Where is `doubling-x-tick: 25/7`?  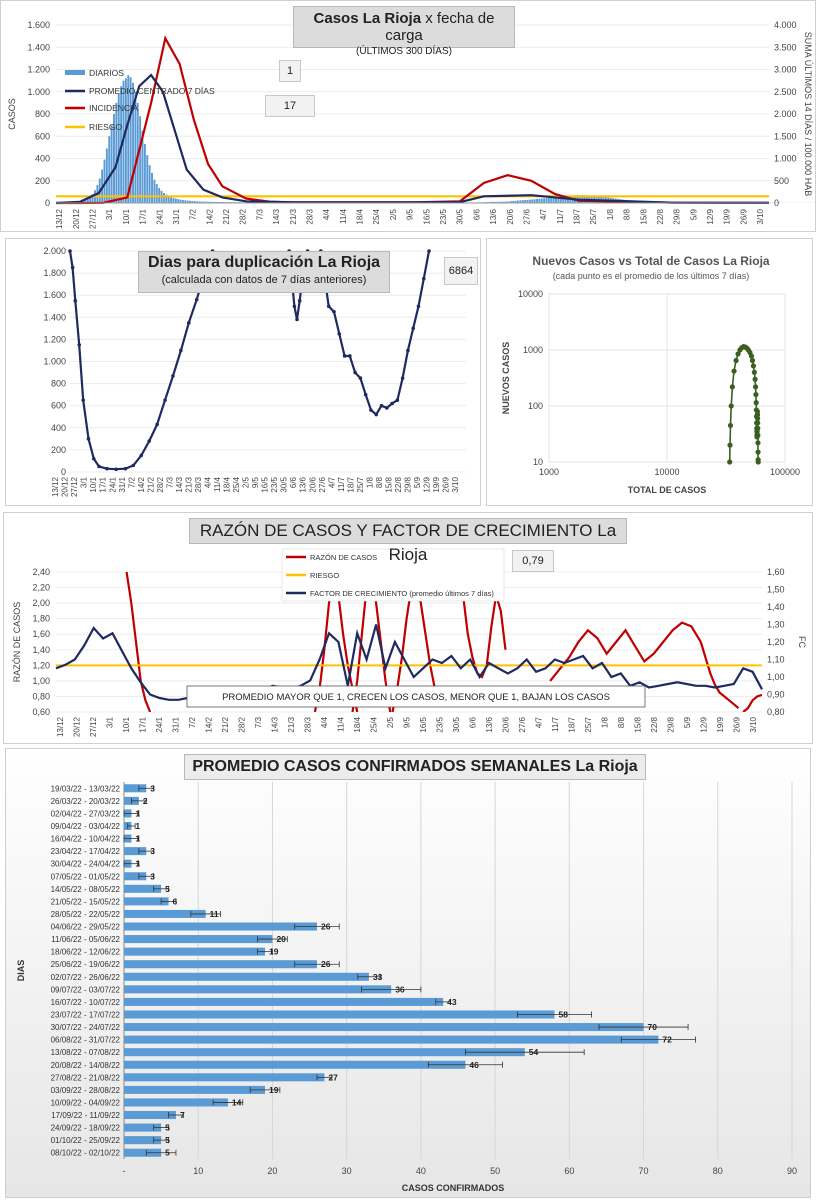
doubling-x-tick: 25/7 is located at coordinates (360, 484).